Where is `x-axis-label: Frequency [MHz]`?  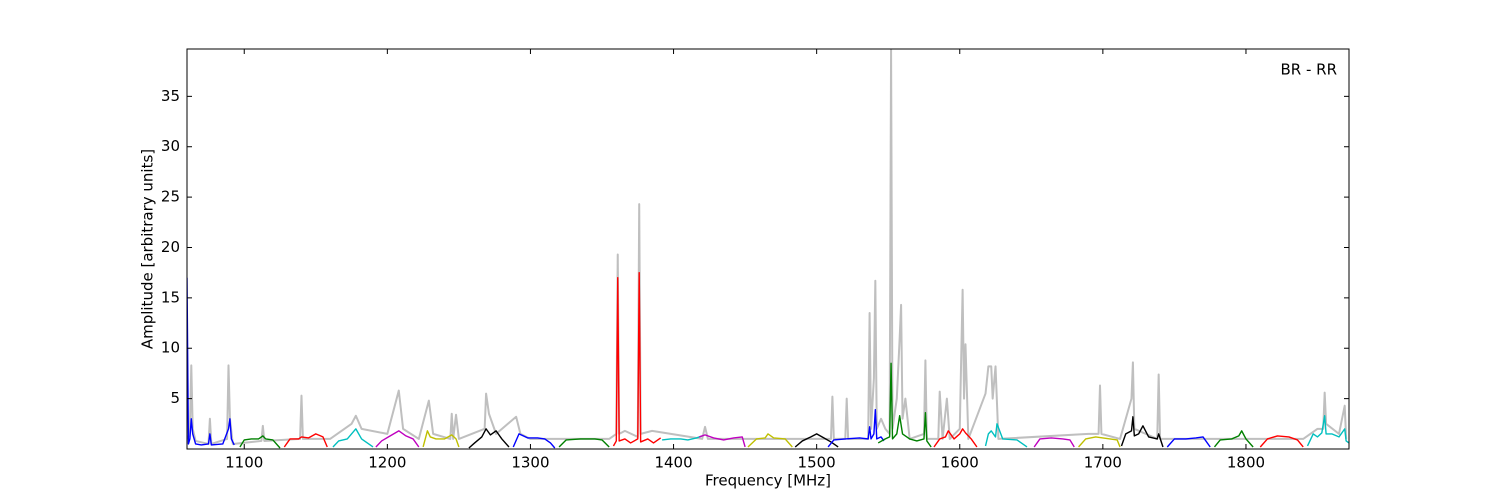 x-axis-label: Frequency [MHz] is located at coordinates (768, 481).